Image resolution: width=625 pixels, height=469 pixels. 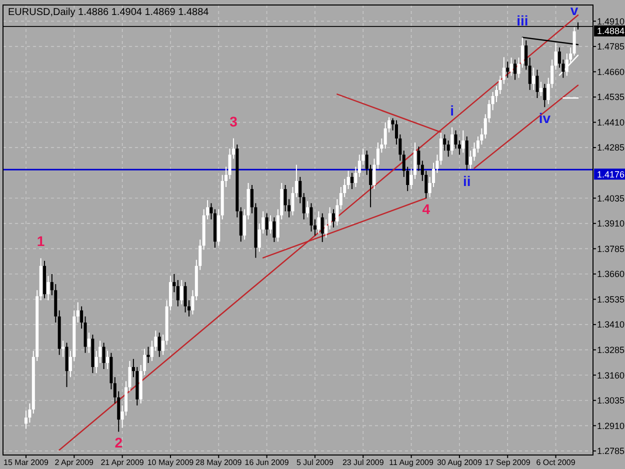 What do you see at coordinates (27, 462) in the screenshot?
I see `x-tick-label: 15 Mar 2009` at bounding box center [27, 462].